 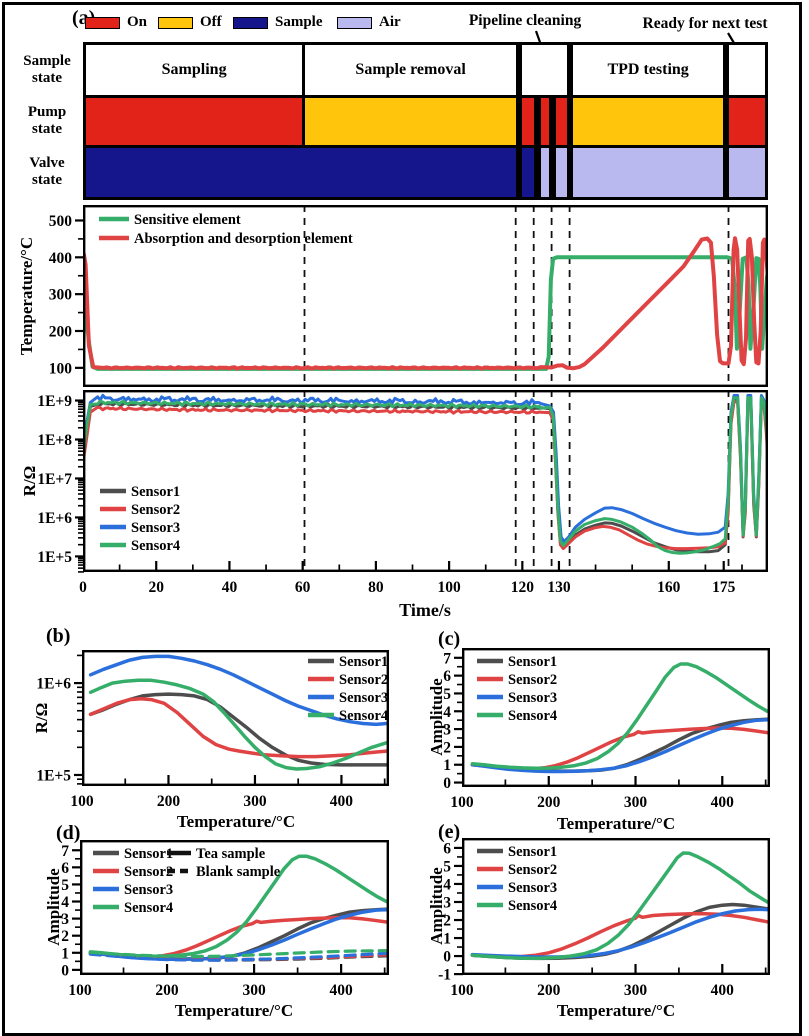 What do you see at coordinates (238, 937) in the screenshot?
I see `series-tea-sensor2` at bounding box center [238, 937].